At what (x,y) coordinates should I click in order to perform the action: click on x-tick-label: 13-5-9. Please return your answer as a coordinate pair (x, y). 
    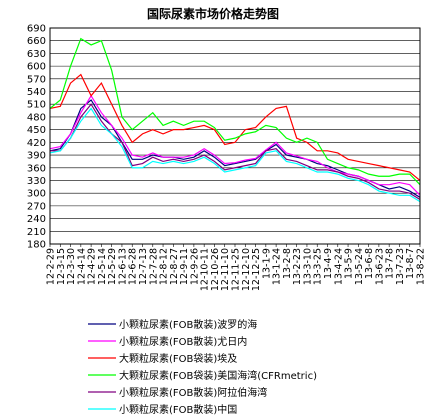
    Looking at the image, I should click on (349, 263).